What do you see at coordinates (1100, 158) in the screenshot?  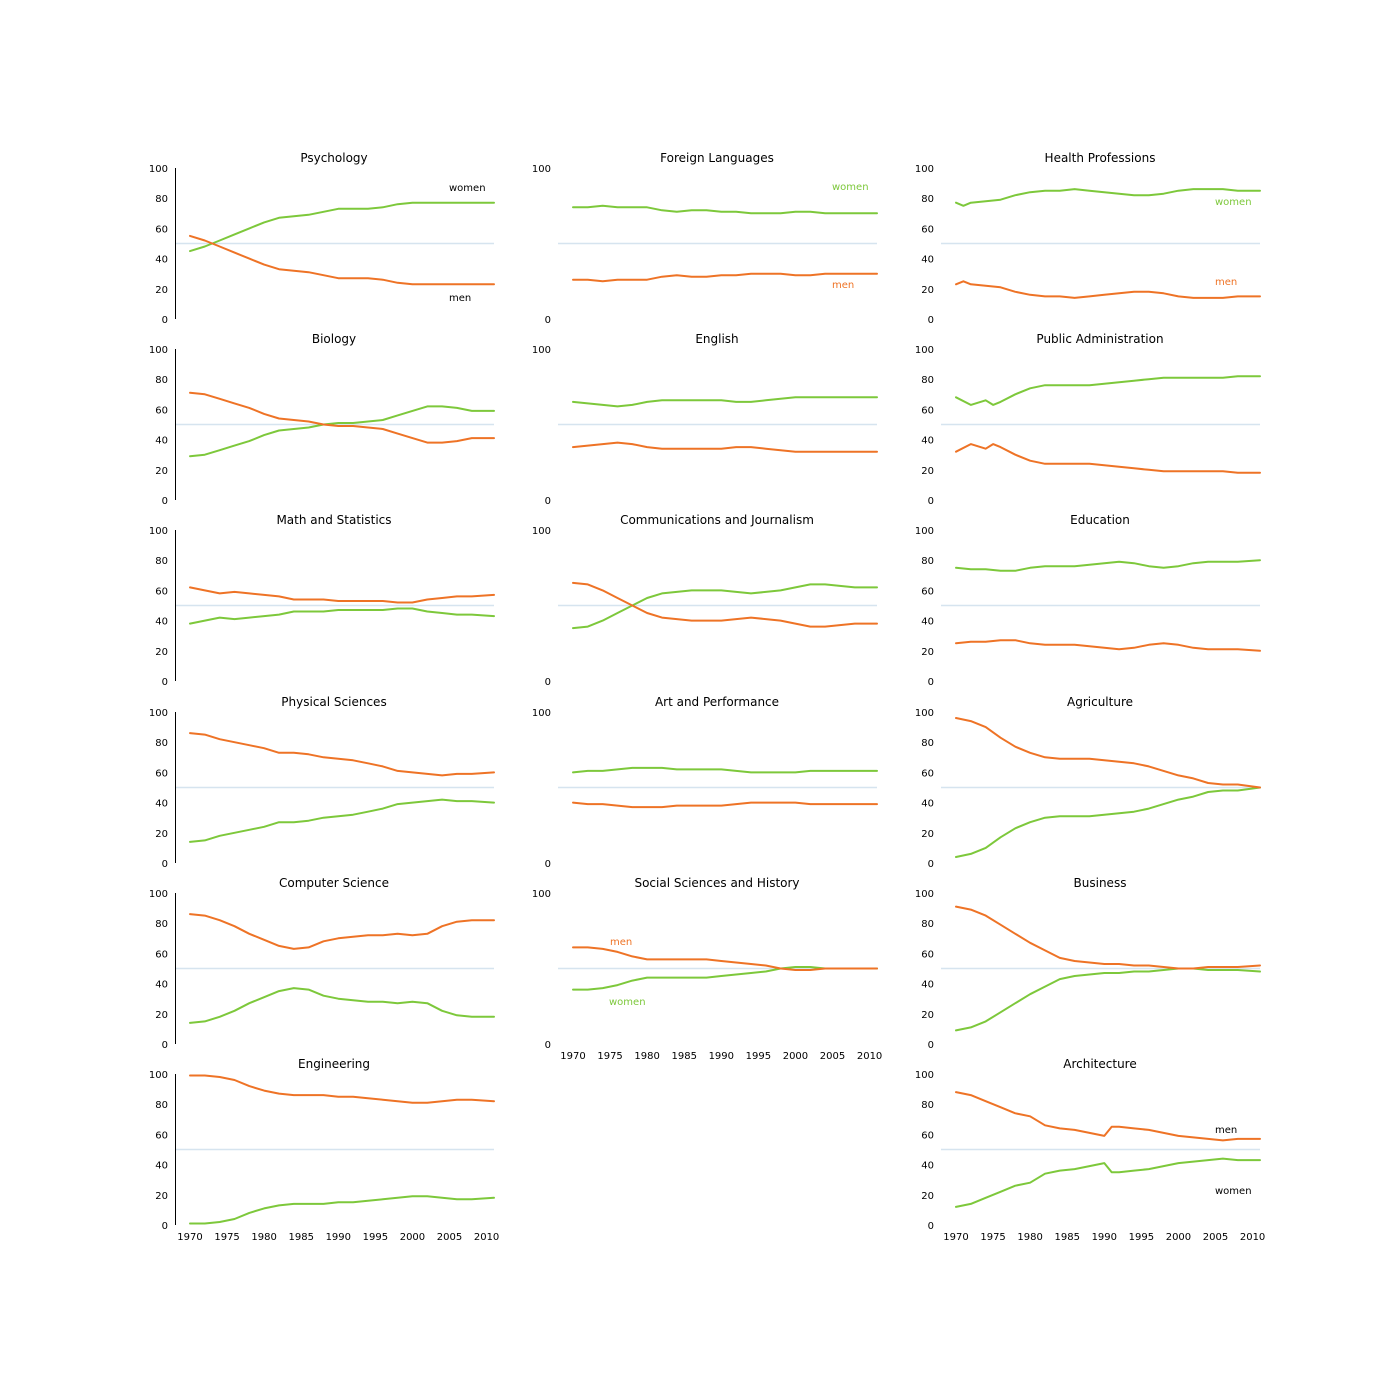 I see `panel-title: Health Professions` at bounding box center [1100, 158].